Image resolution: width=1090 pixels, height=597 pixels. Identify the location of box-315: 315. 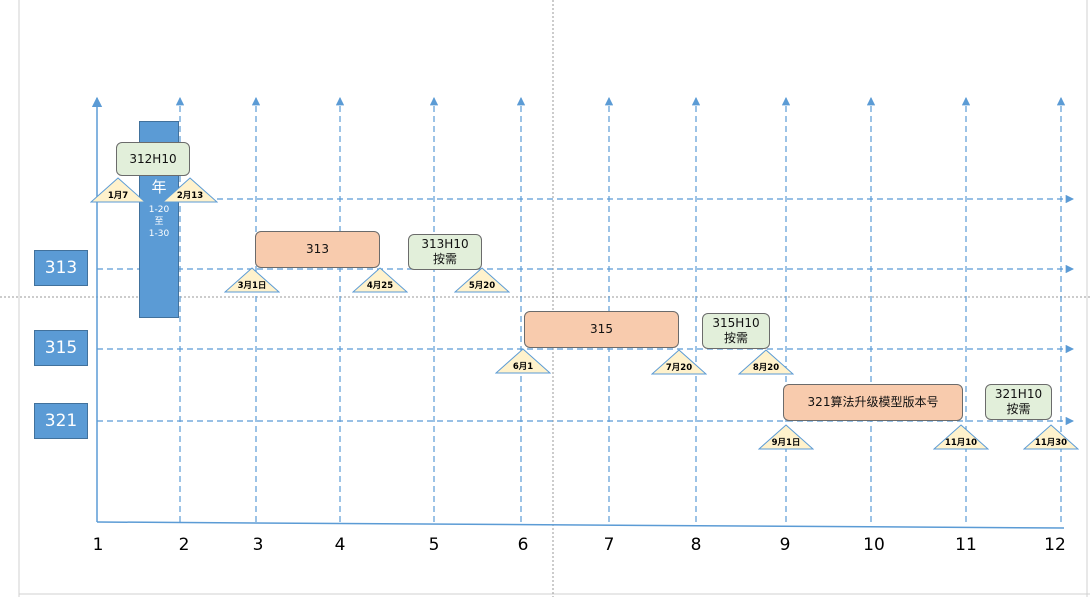
(601, 329).